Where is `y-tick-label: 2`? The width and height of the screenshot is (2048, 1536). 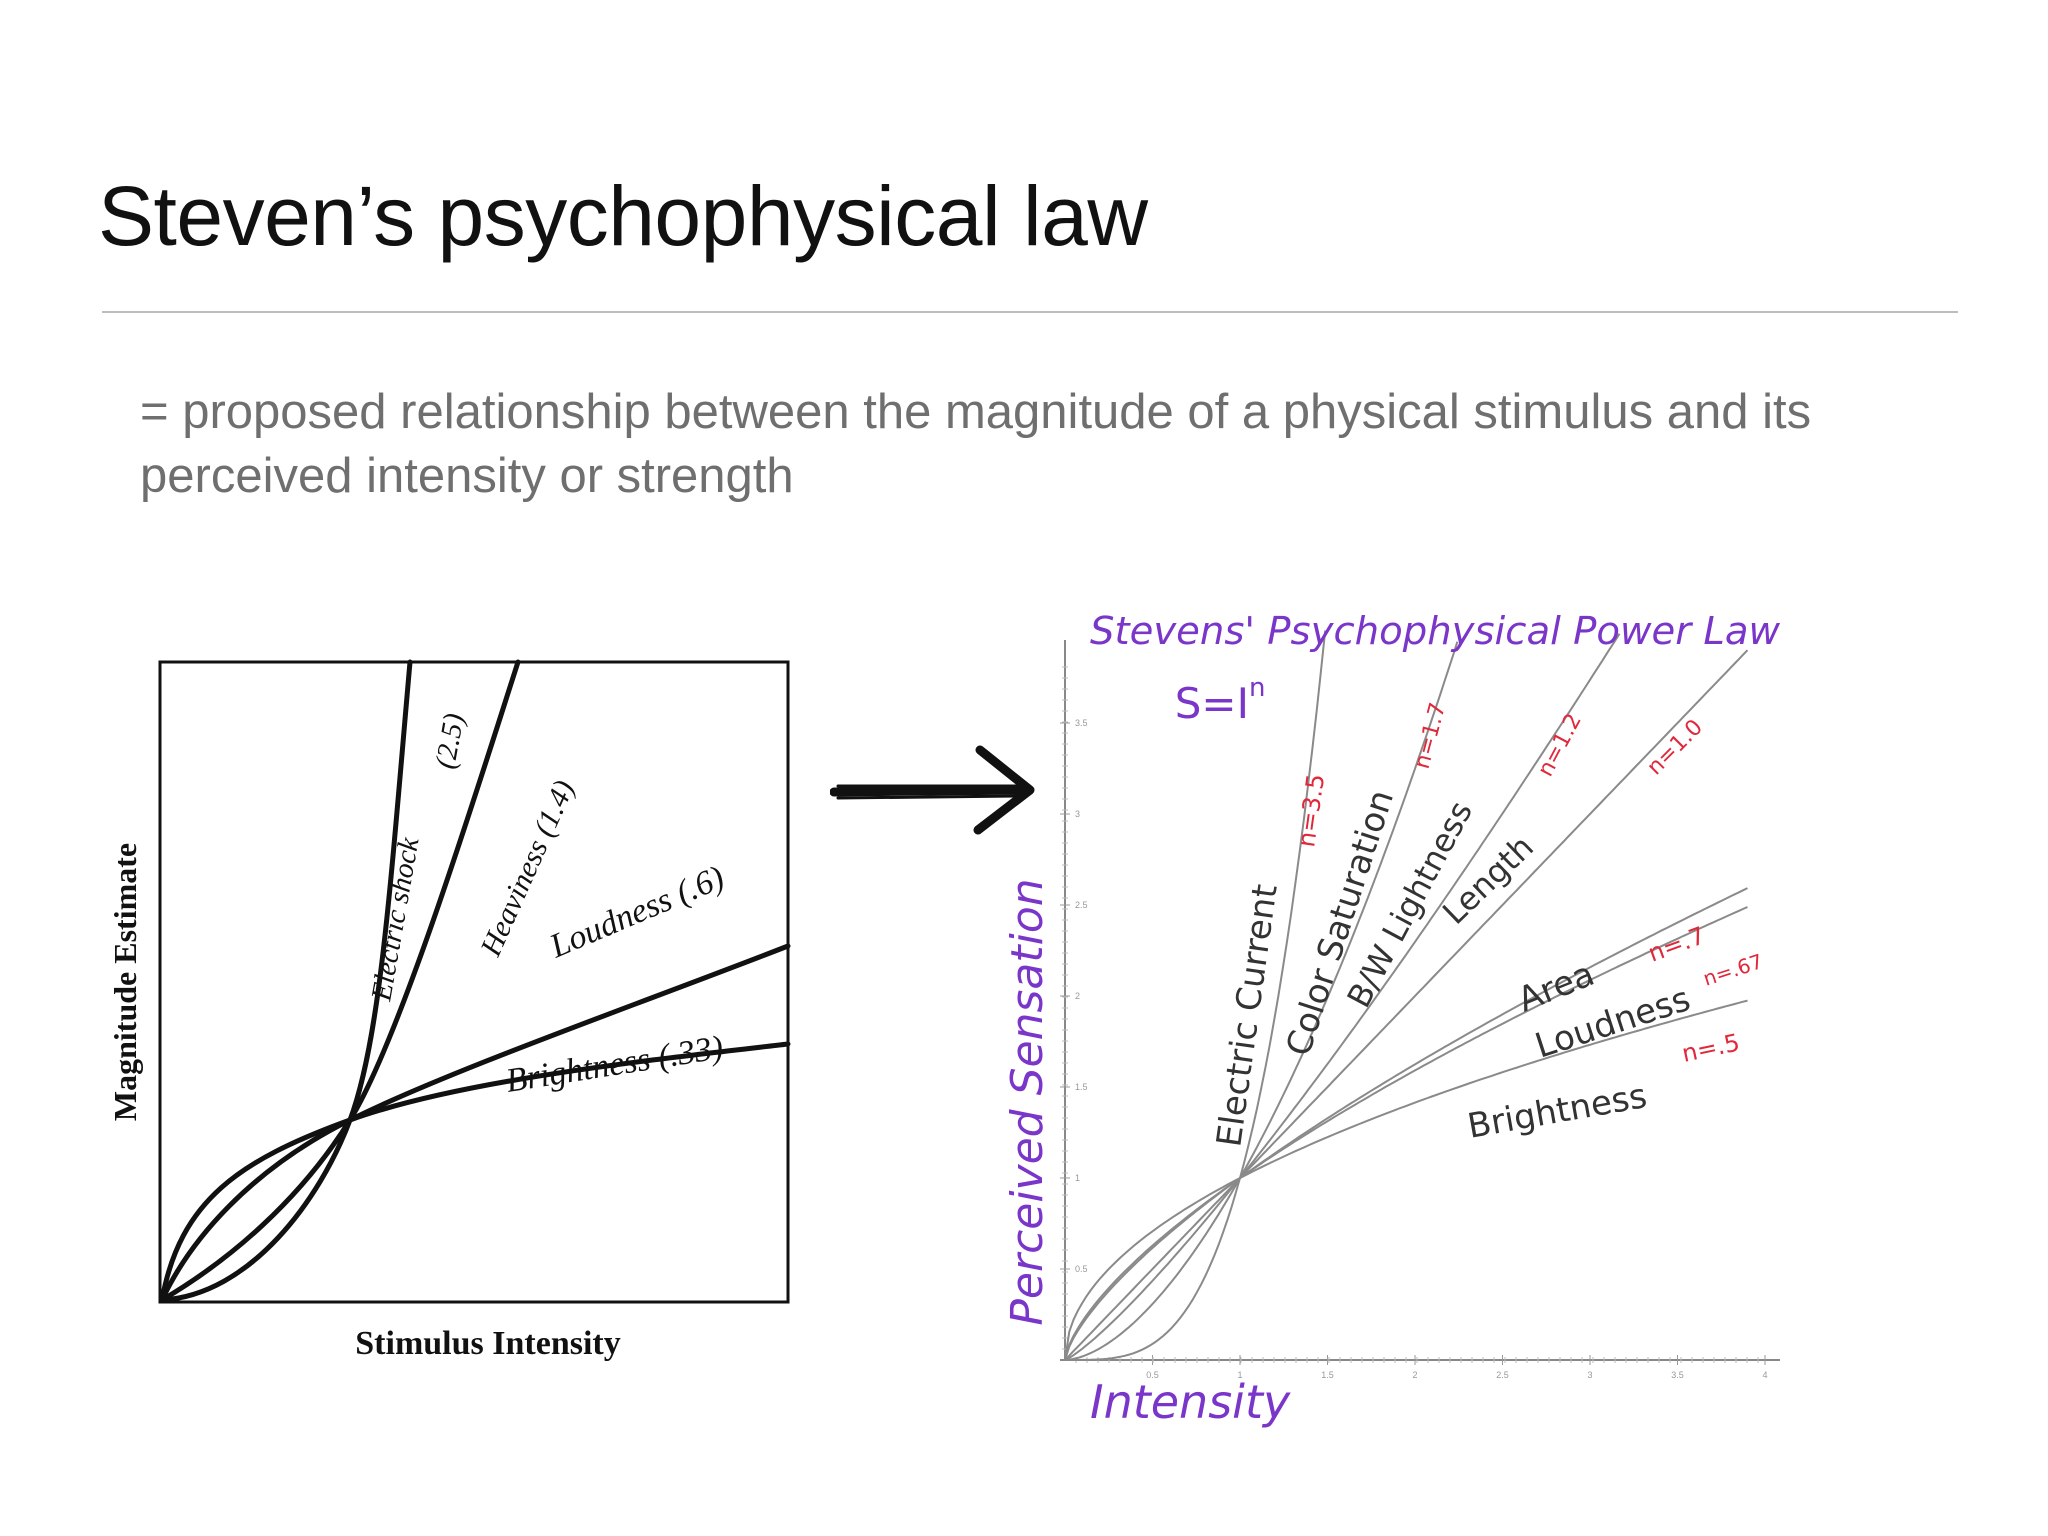 y-tick-label: 2 is located at coordinates (1077, 996).